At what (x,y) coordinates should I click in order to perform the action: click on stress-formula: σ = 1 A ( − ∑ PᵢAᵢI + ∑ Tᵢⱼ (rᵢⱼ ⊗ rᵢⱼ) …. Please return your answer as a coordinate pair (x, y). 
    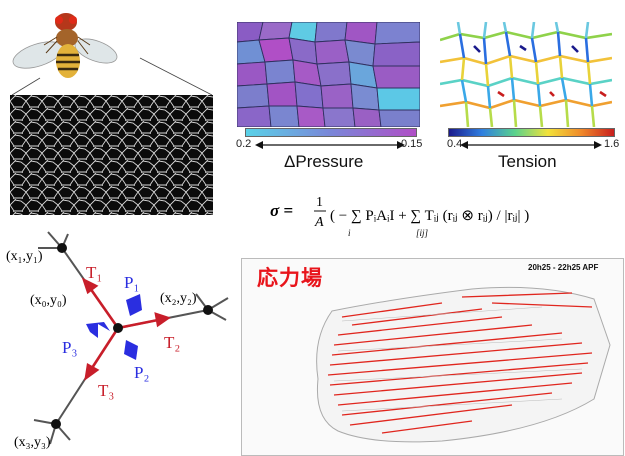
    Looking at the image, I should click on (399, 216).